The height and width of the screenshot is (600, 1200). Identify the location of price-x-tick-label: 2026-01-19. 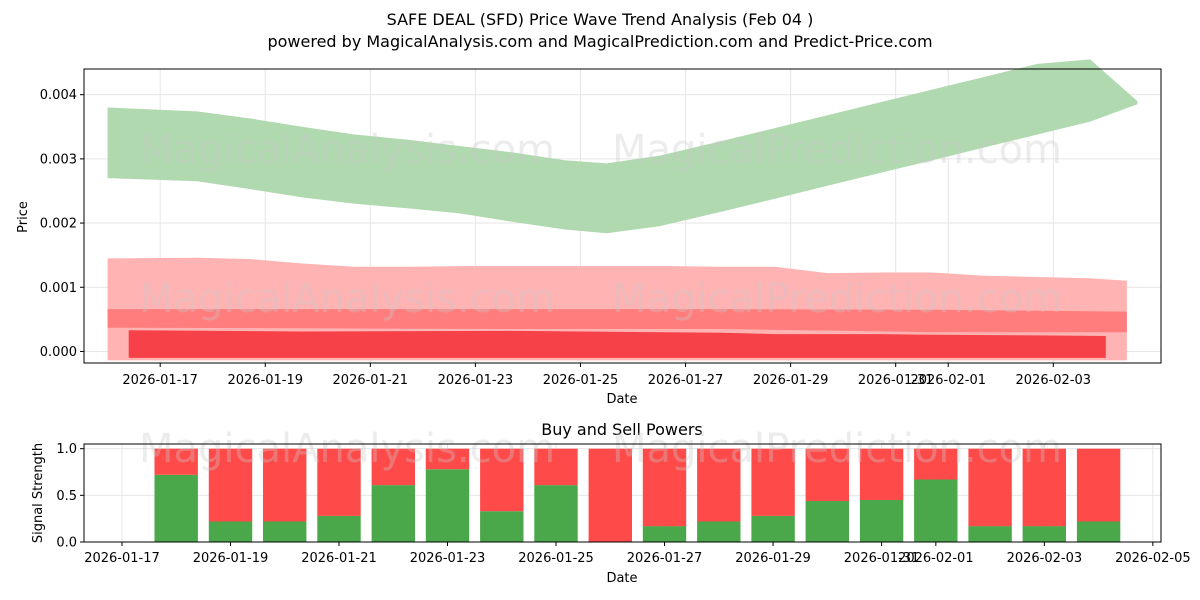
(265, 380).